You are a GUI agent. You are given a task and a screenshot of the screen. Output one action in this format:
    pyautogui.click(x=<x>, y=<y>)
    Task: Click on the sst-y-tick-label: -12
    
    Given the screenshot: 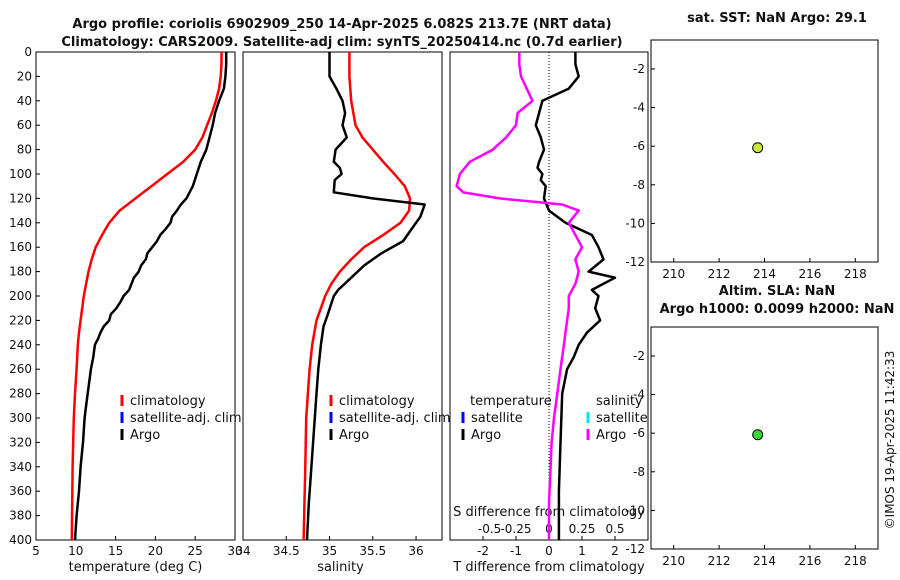 What is the action you would take?
    pyautogui.click(x=635, y=262)
    